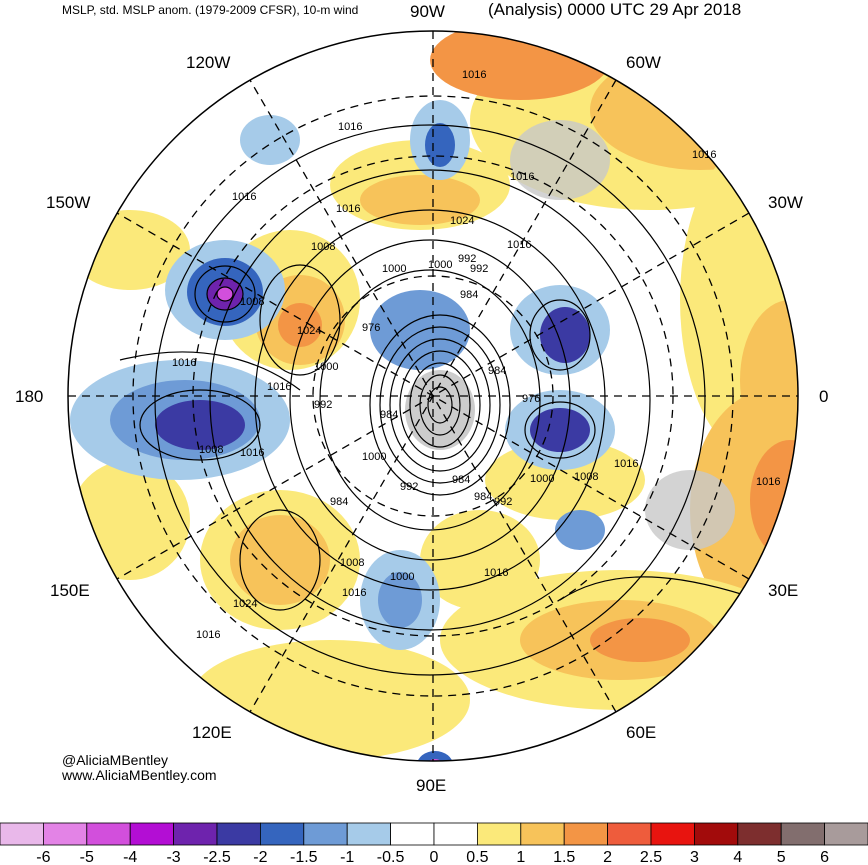 This screenshot has width=868, height=865. I want to click on colorbar-ticks: -6 -5 -4 -3 -2.5 -2 -1.5 -1 -0.5 0 0.5 1 1.5 2 2.5 3 4 5 6, so click(432, 857).